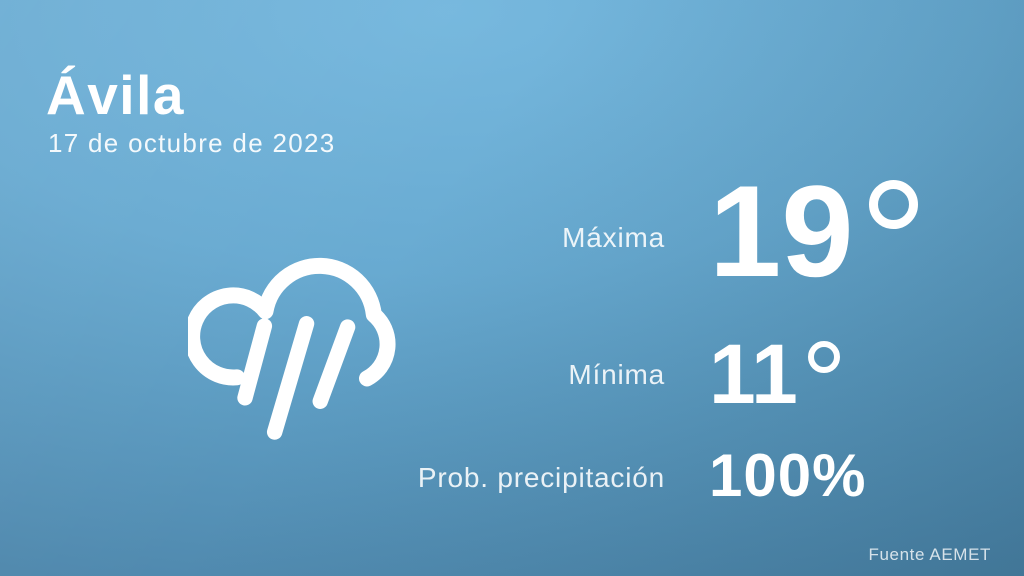 This screenshot has width=1024, height=576. I want to click on max-temp-value: 19, so click(814, 231).